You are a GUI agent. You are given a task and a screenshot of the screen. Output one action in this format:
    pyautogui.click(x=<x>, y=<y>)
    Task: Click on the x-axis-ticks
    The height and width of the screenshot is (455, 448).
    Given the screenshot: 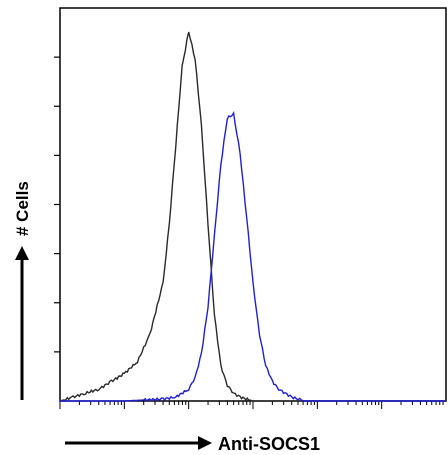 What is the action you would take?
    pyautogui.click(x=251, y=405)
    